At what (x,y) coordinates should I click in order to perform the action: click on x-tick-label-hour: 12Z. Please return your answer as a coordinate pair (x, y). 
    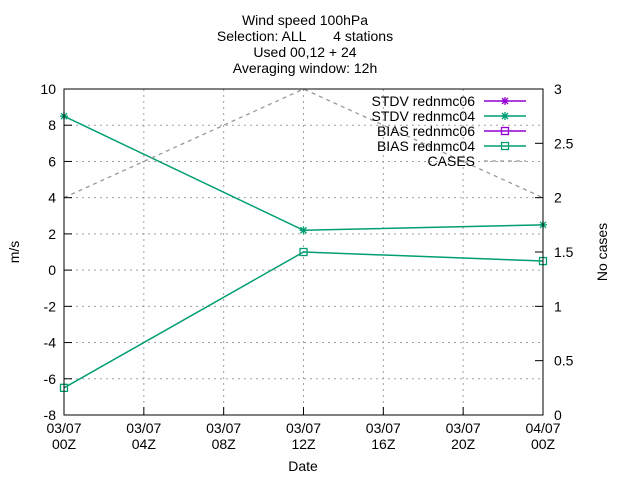
    Looking at the image, I should click on (303, 444).